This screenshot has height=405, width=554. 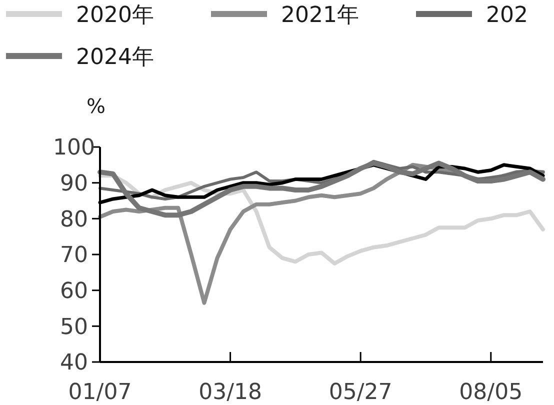 What do you see at coordinates (360, 392) in the screenshot?
I see `x-tick-label: 05/27` at bounding box center [360, 392].